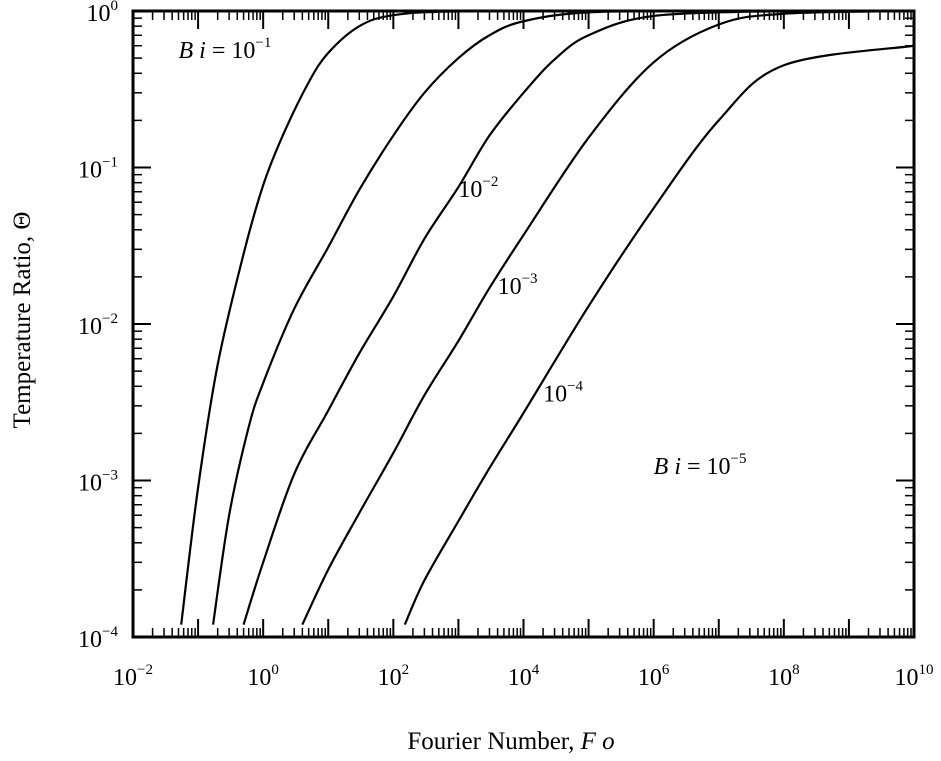 This screenshot has height=761, width=941. I want to click on curve-label: 10−2, so click(478, 188).